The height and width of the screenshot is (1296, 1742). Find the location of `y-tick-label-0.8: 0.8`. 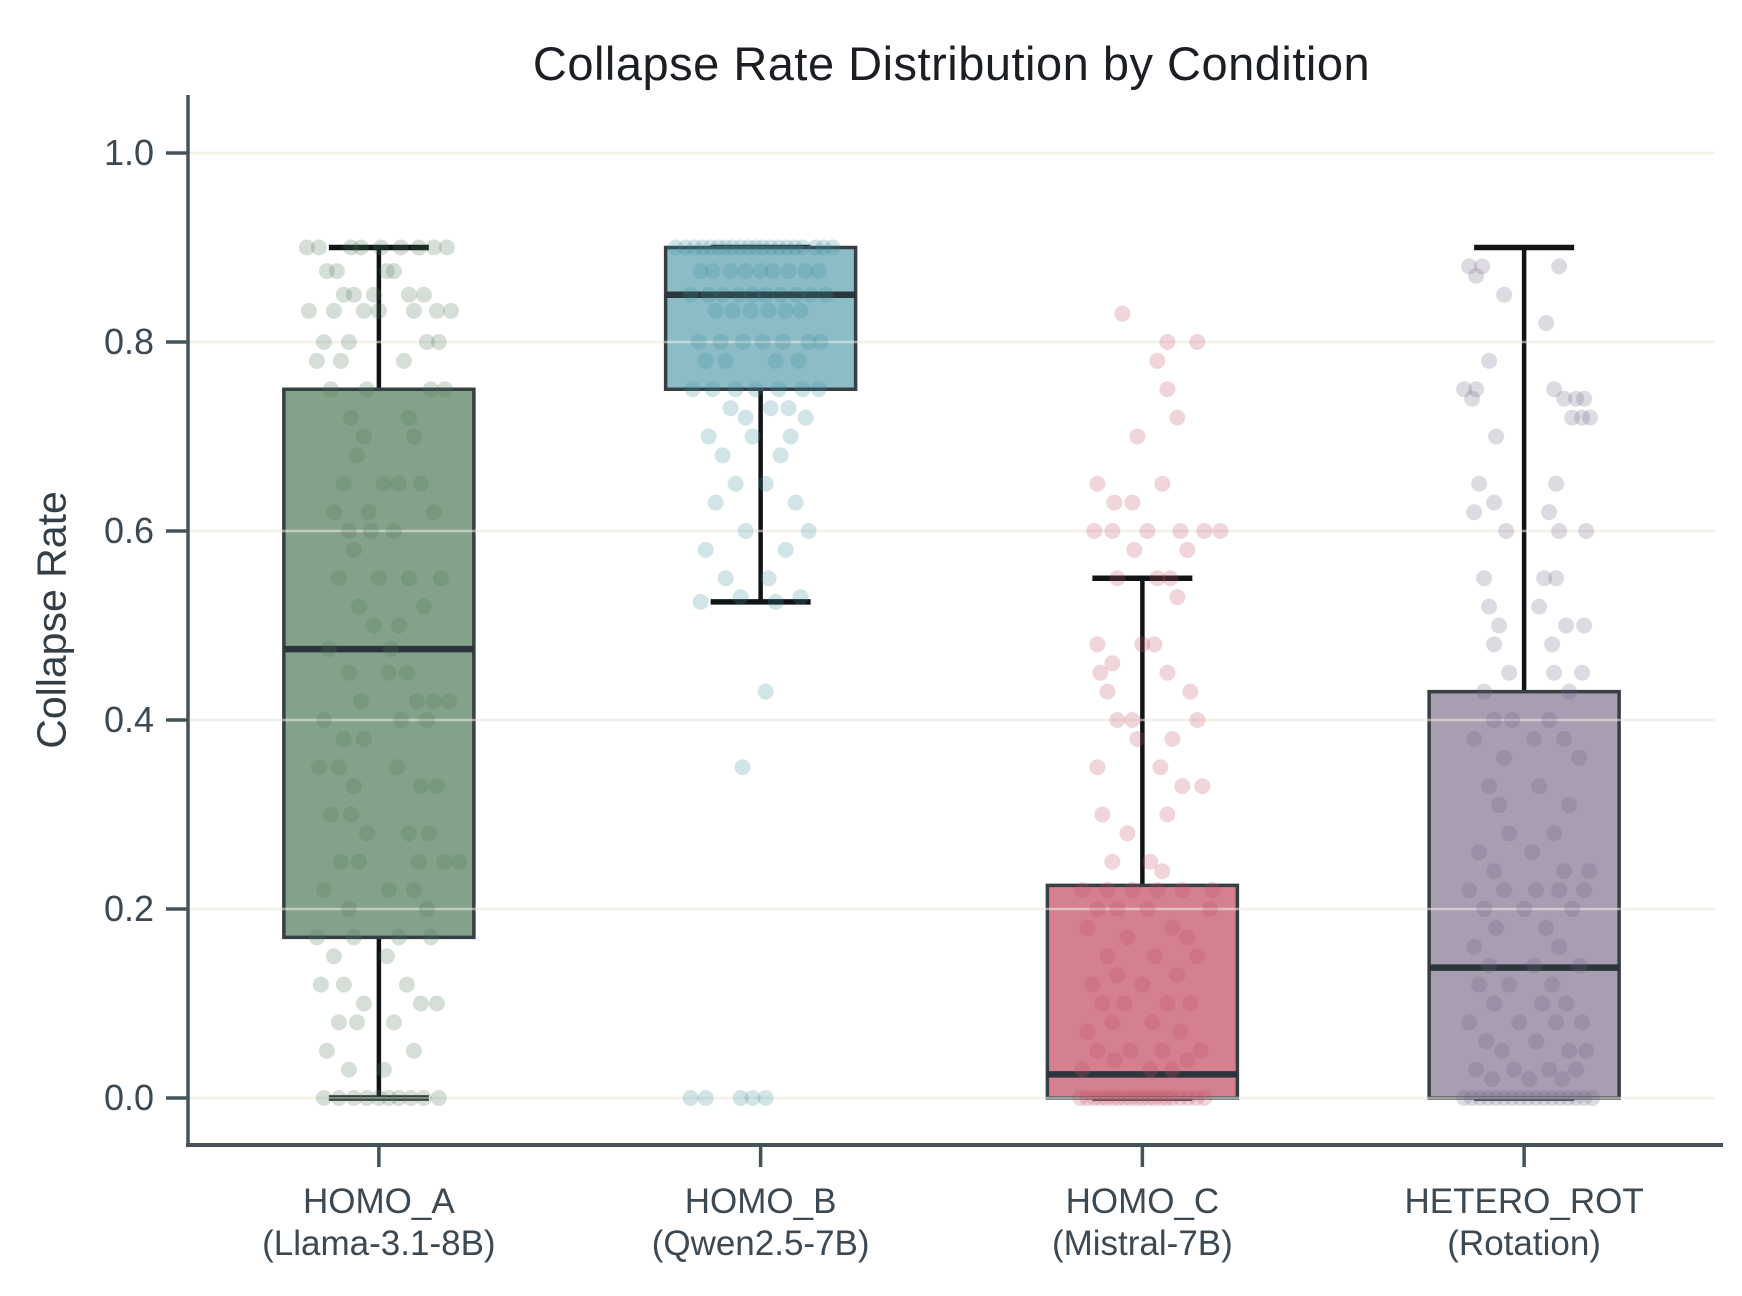

y-tick-label-0.8: 0.8 is located at coordinates (129, 341).